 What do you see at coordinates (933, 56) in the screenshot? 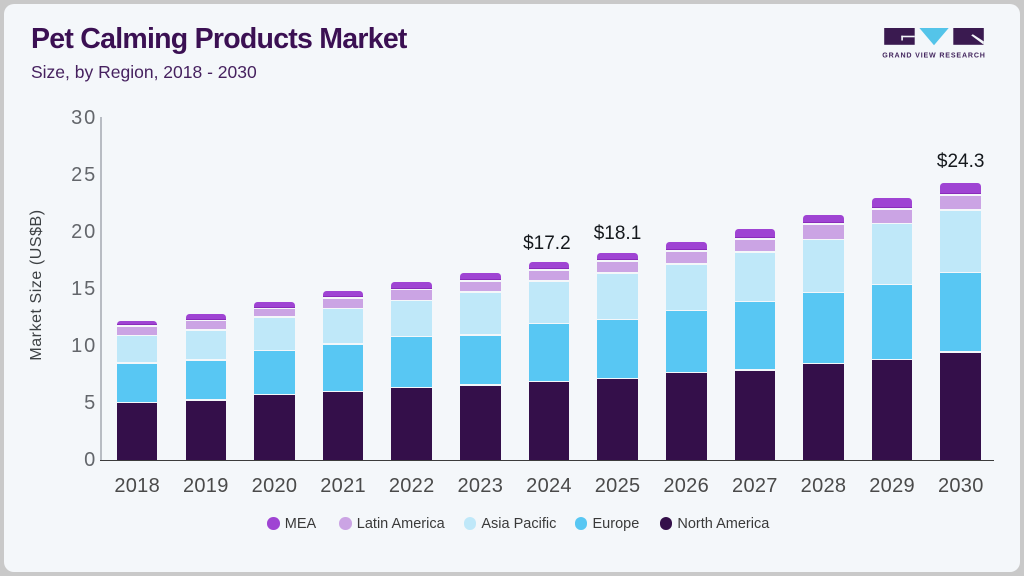
I see `svg-text: GRAND VIEW RESEARCH` at bounding box center [933, 56].